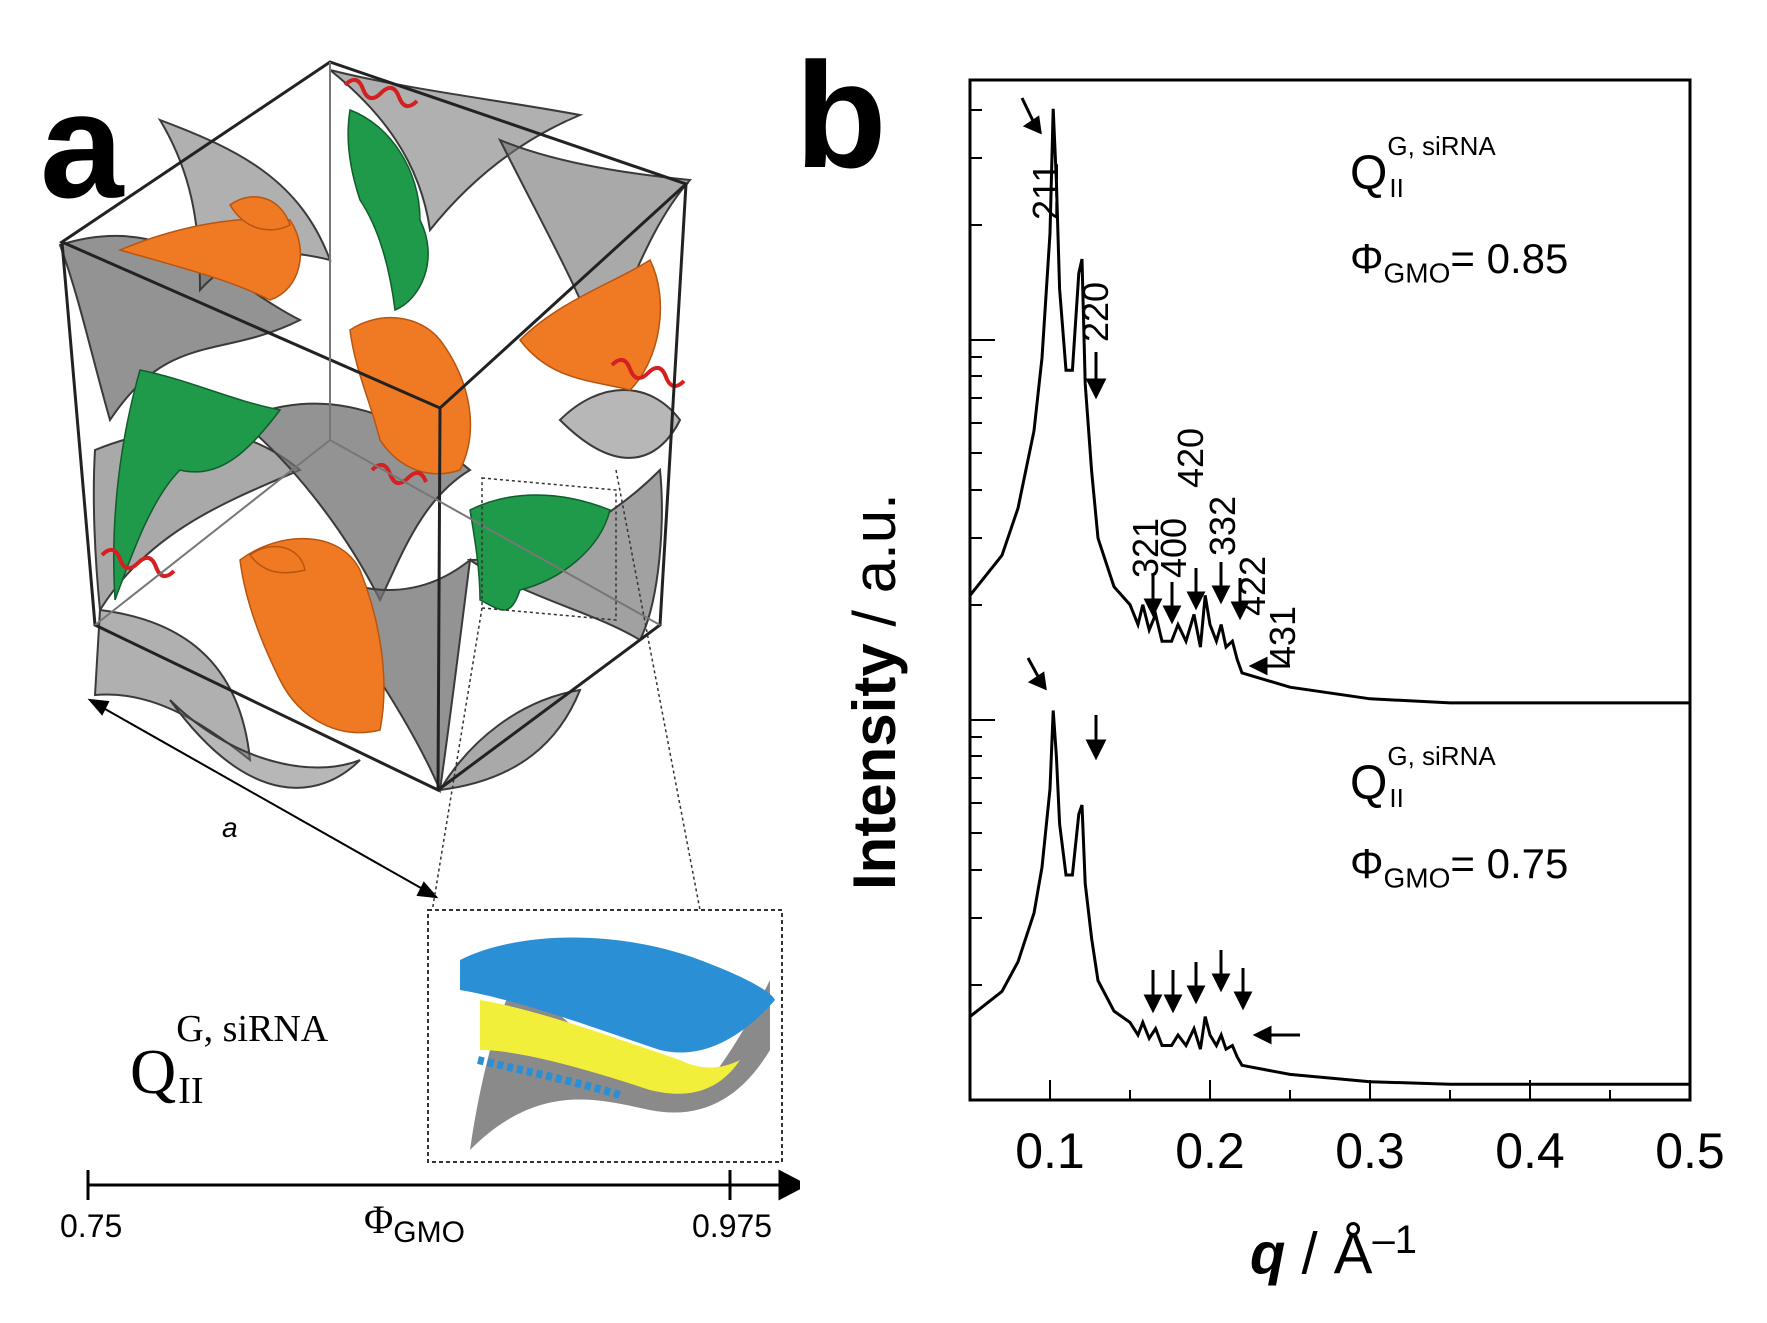 This screenshot has width=1767, height=1323. I want to click on x-tick-label: 0.5, so click(1690, 1151).